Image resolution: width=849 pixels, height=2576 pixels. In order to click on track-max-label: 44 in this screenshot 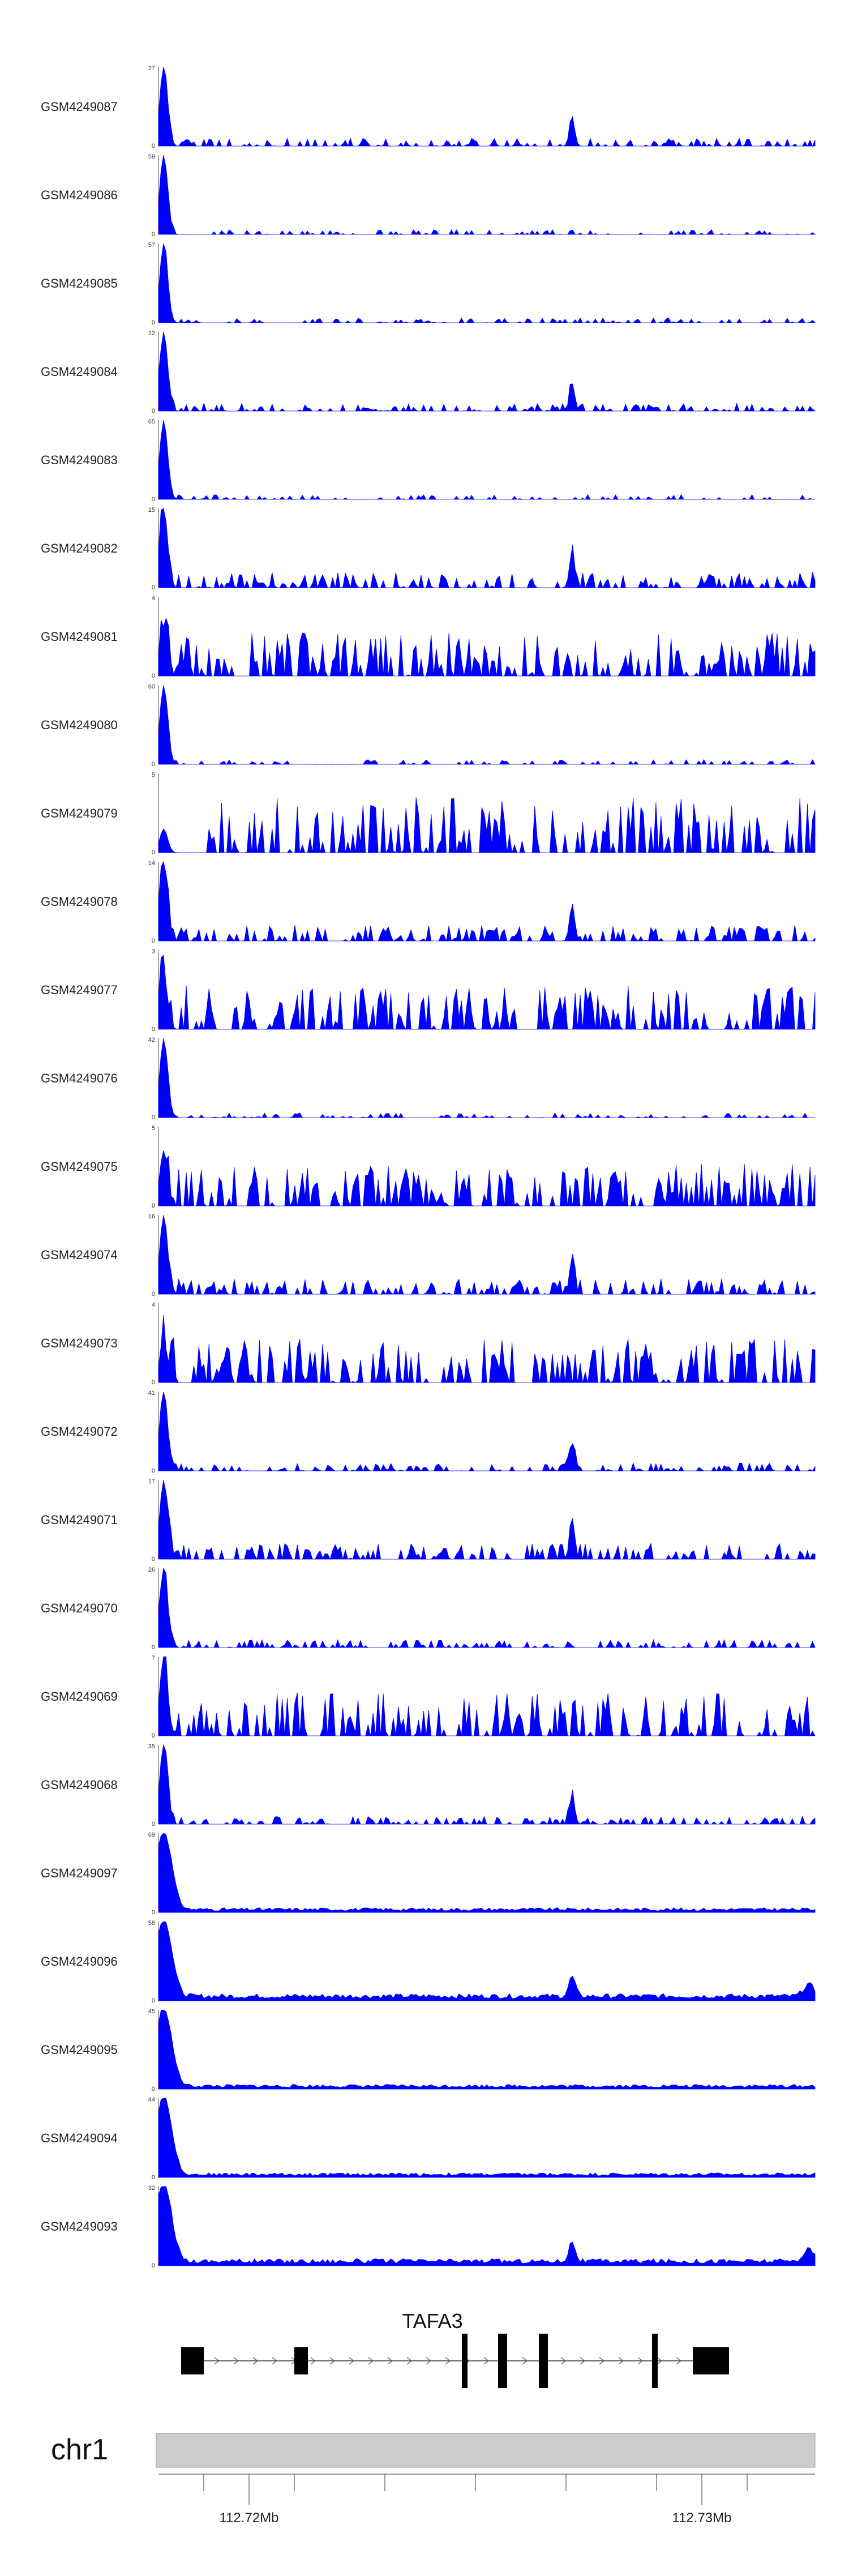, I will do `click(151, 2099)`.